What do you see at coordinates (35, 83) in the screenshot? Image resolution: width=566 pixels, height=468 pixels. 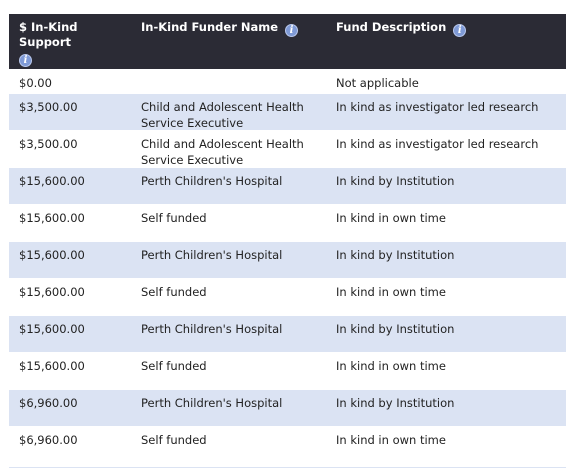 I see `cell-amount: $0.00` at bounding box center [35, 83].